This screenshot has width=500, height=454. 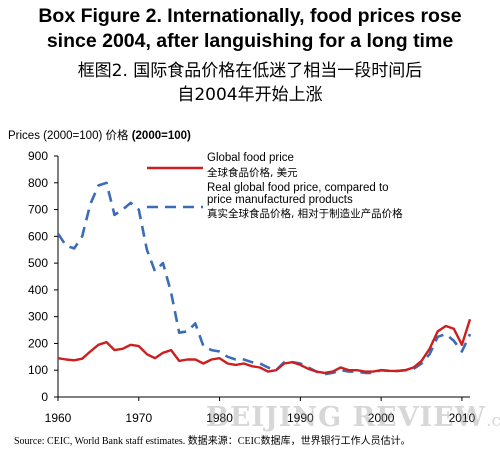 What do you see at coordinates (38, 236) in the screenshot?
I see `y-tick-label: 600` at bounding box center [38, 236].